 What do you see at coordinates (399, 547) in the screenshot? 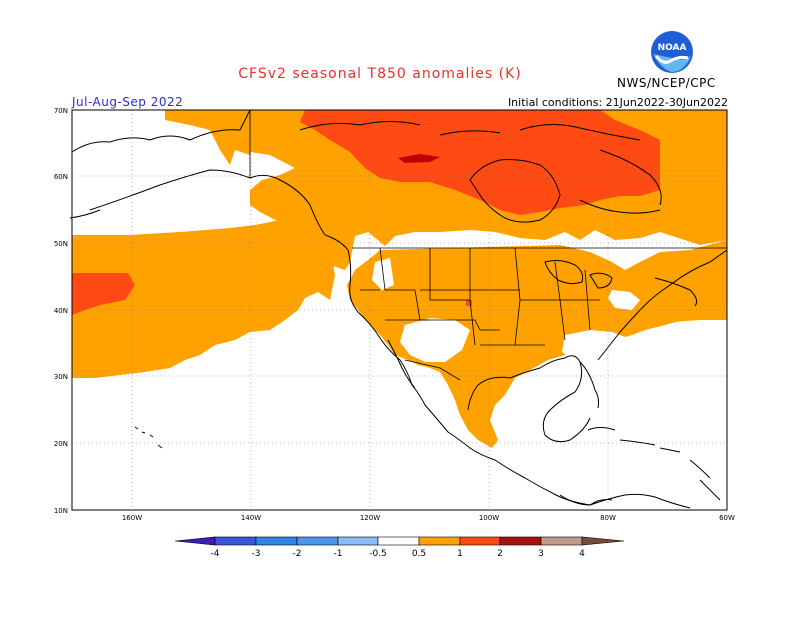
I see `colorbar: -4 -3 -2 -1 -0.5 0.5 1 2 3 4` at bounding box center [399, 547].